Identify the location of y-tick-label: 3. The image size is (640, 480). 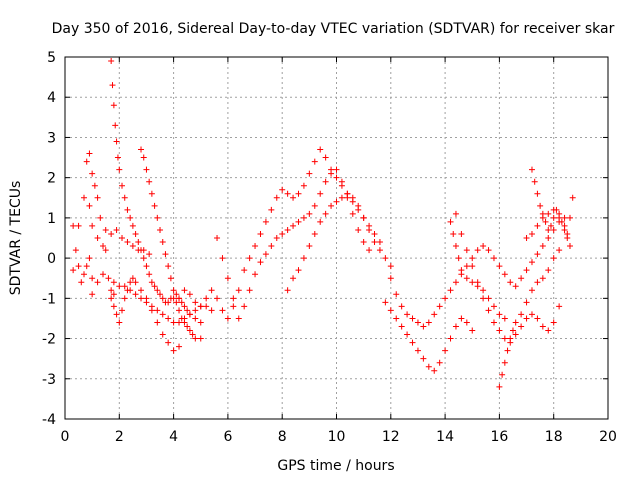
(51, 138).